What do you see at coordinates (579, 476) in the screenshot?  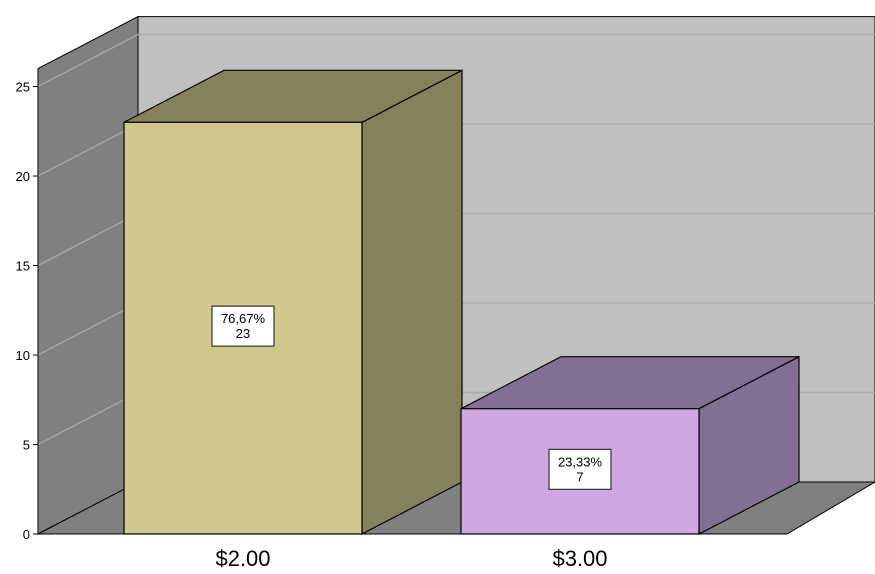 I see `data-label-count: 7` at bounding box center [579, 476].